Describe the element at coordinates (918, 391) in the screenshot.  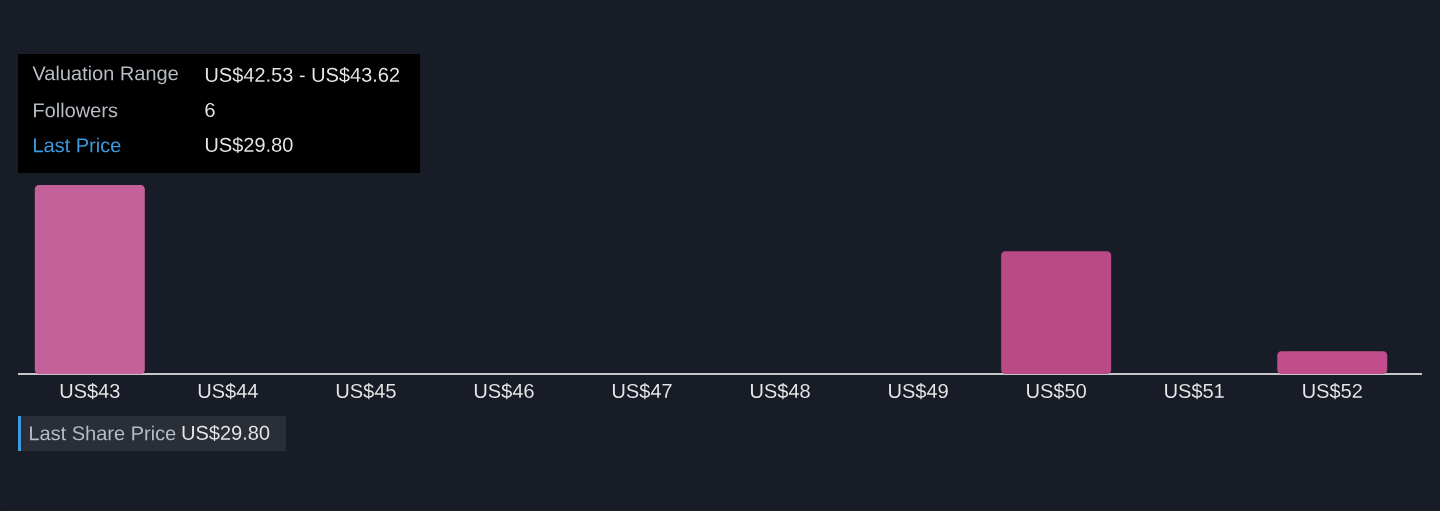
I see `x-tick-label: US$49` at that location.